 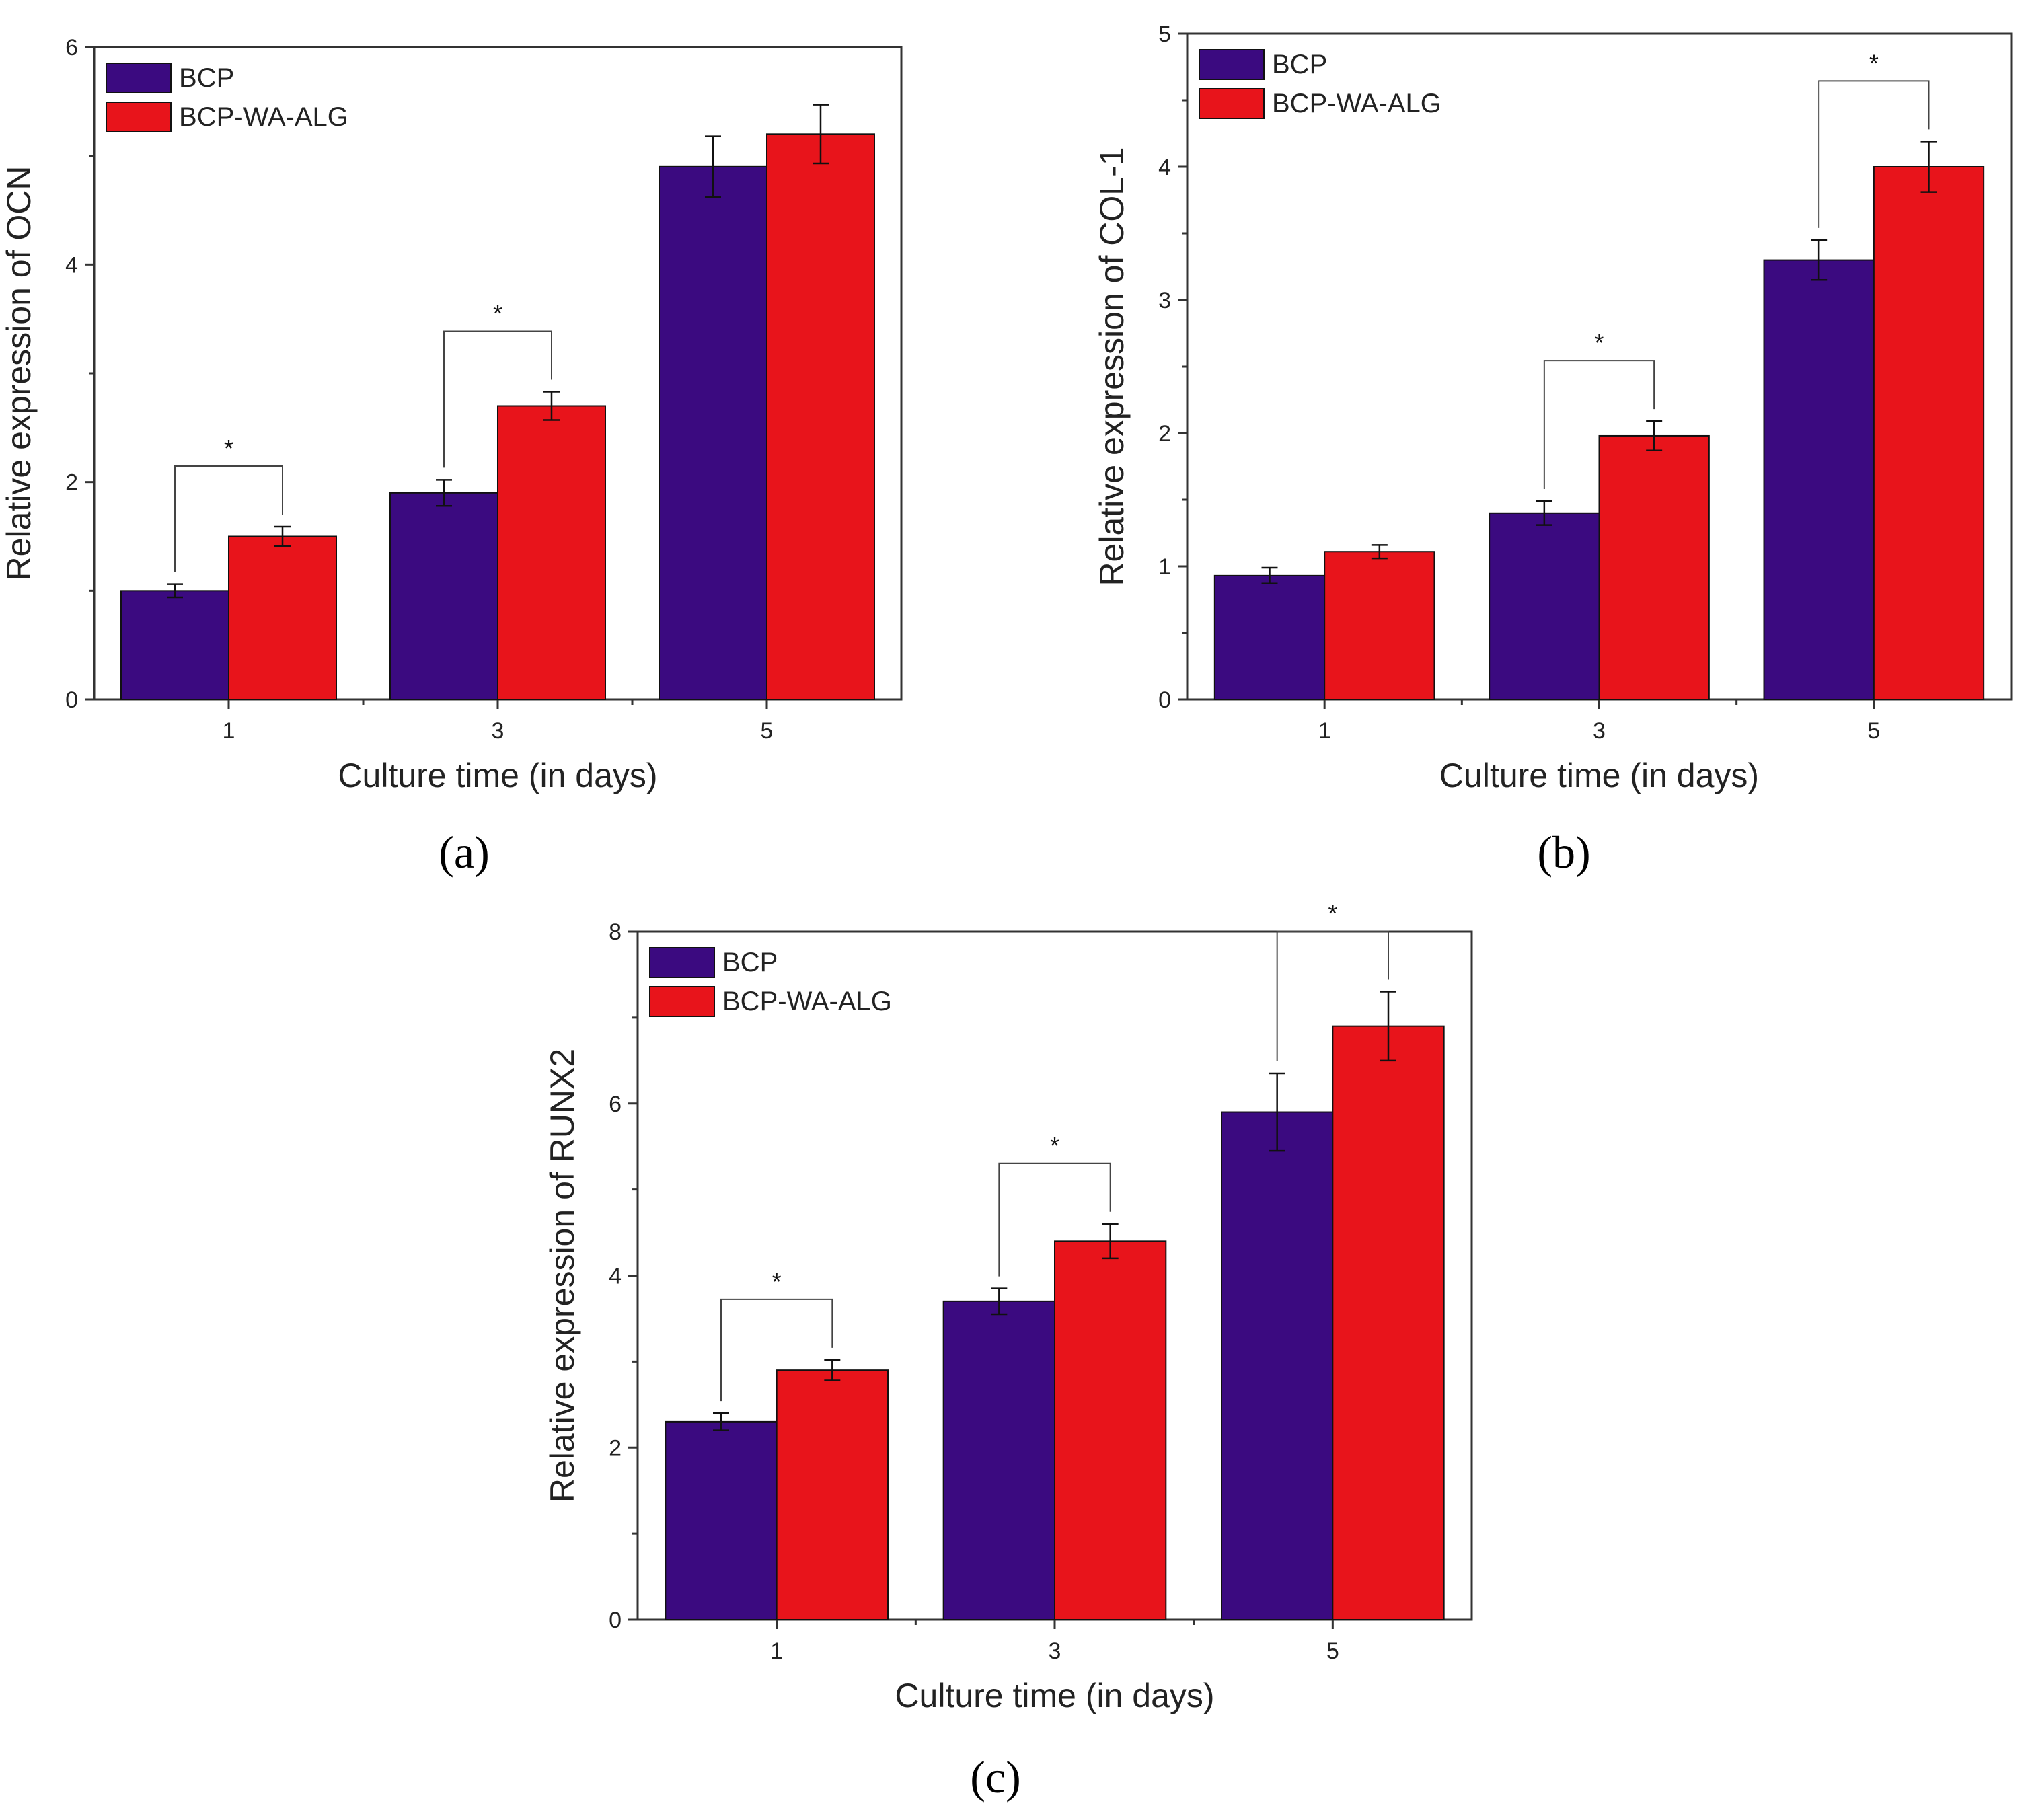 I want to click on panel-label: (a), so click(x=464, y=853).